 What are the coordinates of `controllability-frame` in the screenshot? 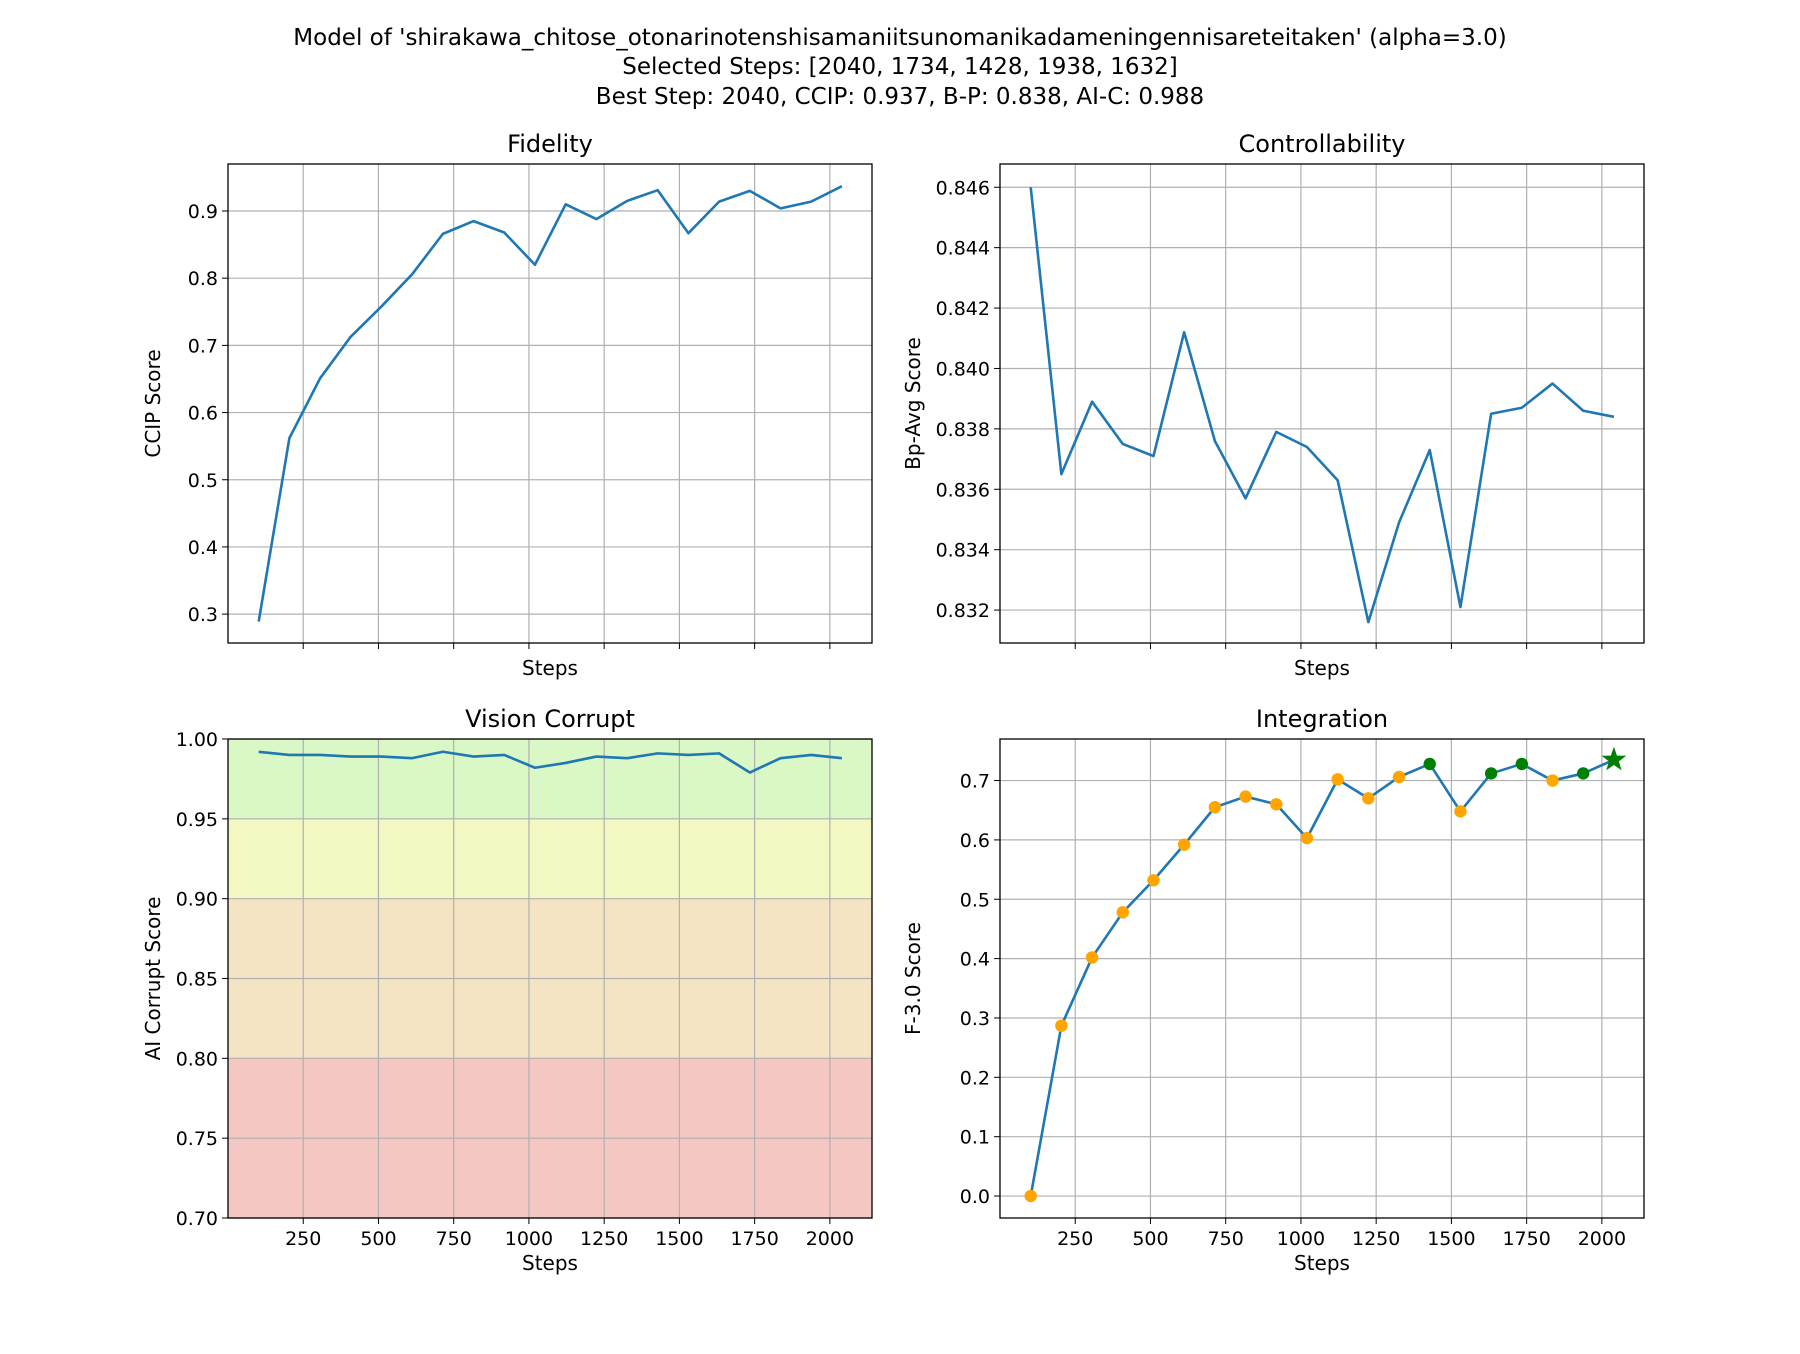 It's located at (1322, 403).